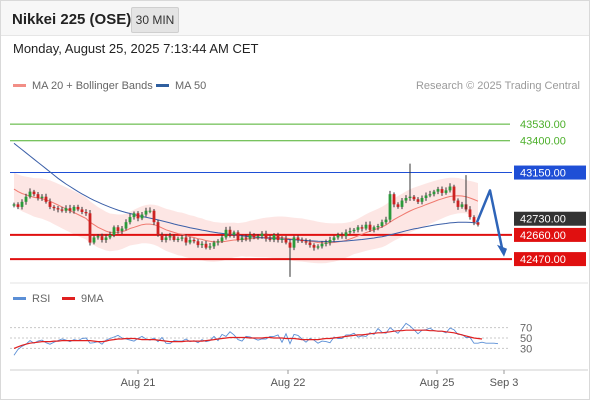  What do you see at coordinates (248, 339) in the screenshot?
I see `ma9-line` at bounding box center [248, 339].